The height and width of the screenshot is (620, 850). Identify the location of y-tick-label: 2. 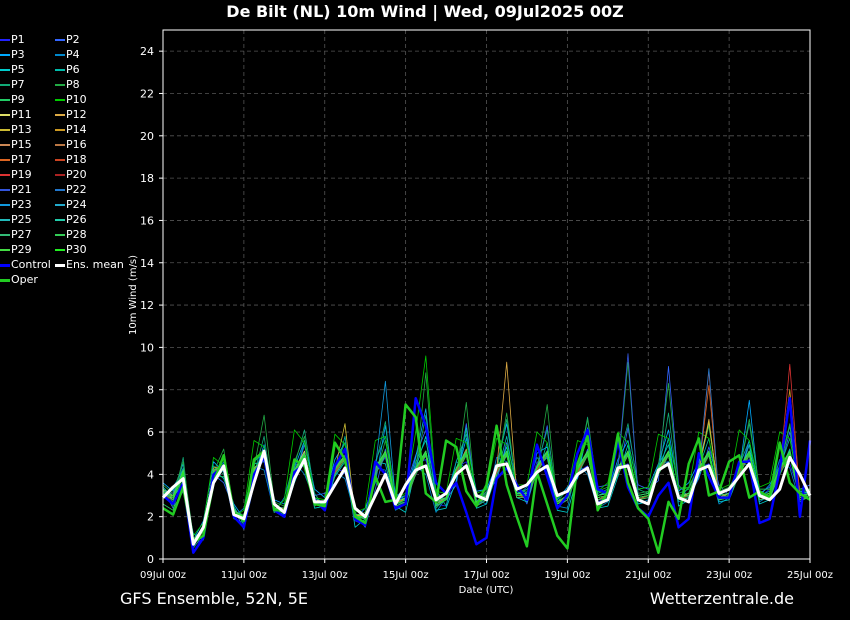
(150, 517).